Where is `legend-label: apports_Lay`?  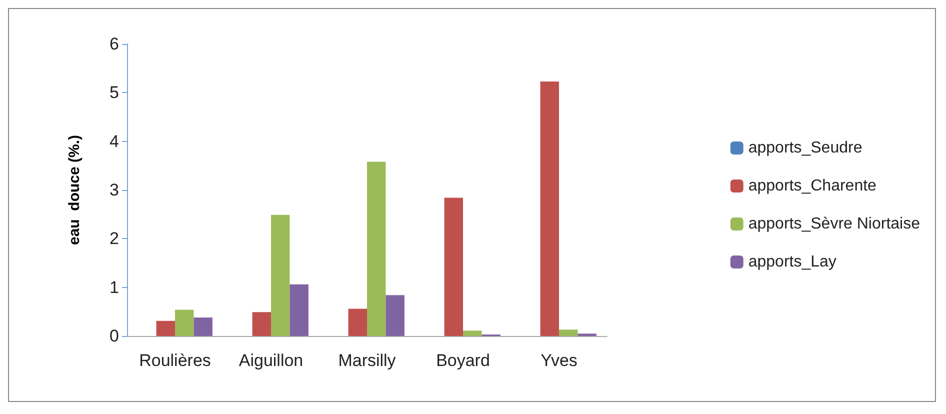
legend-label: apports_Lay is located at coordinates (792, 262).